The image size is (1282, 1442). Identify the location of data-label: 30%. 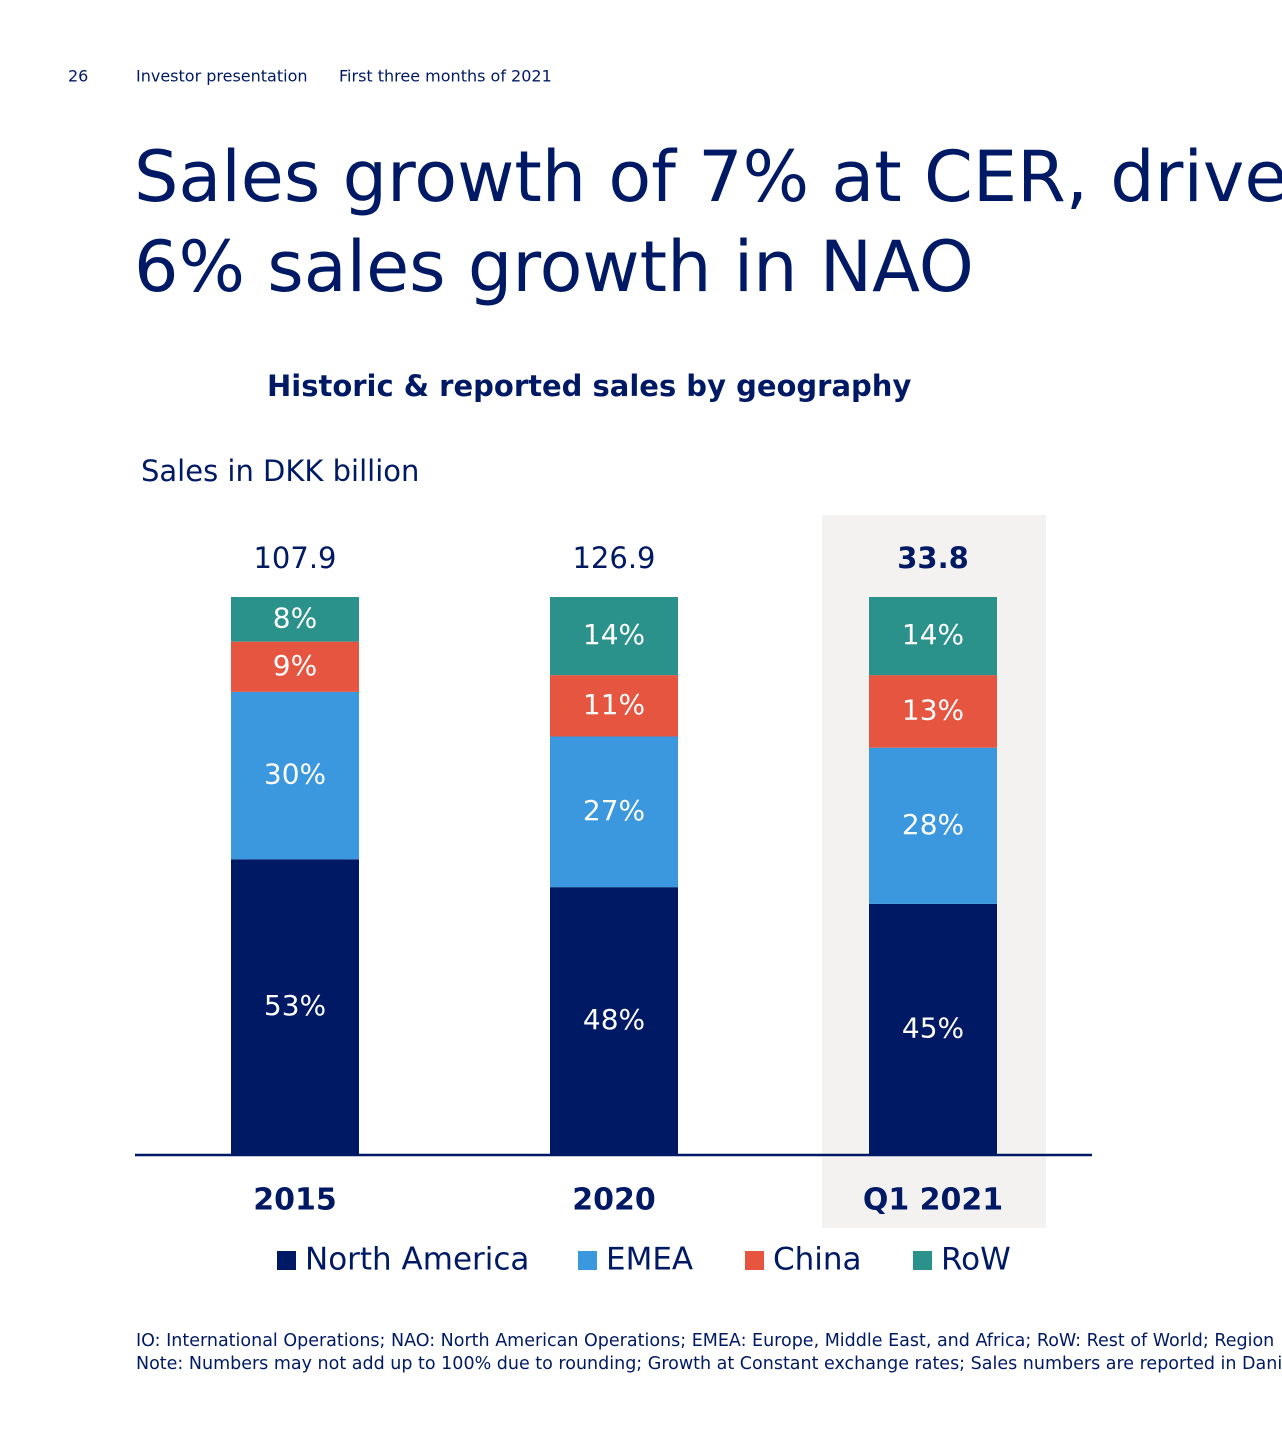
(295, 774).